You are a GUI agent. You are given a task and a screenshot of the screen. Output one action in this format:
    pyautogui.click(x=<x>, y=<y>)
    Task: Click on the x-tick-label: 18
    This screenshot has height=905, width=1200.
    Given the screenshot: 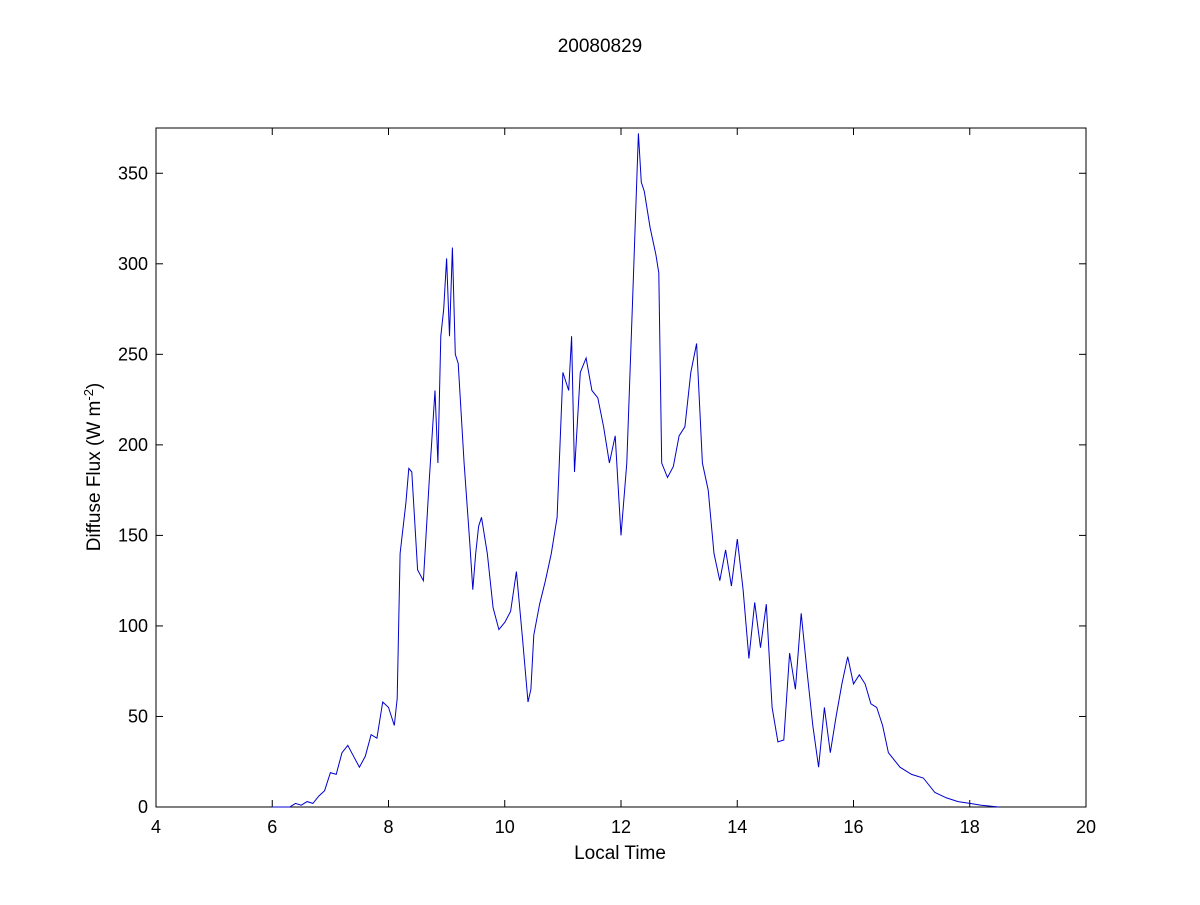 What is the action you would take?
    pyautogui.click(x=970, y=827)
    